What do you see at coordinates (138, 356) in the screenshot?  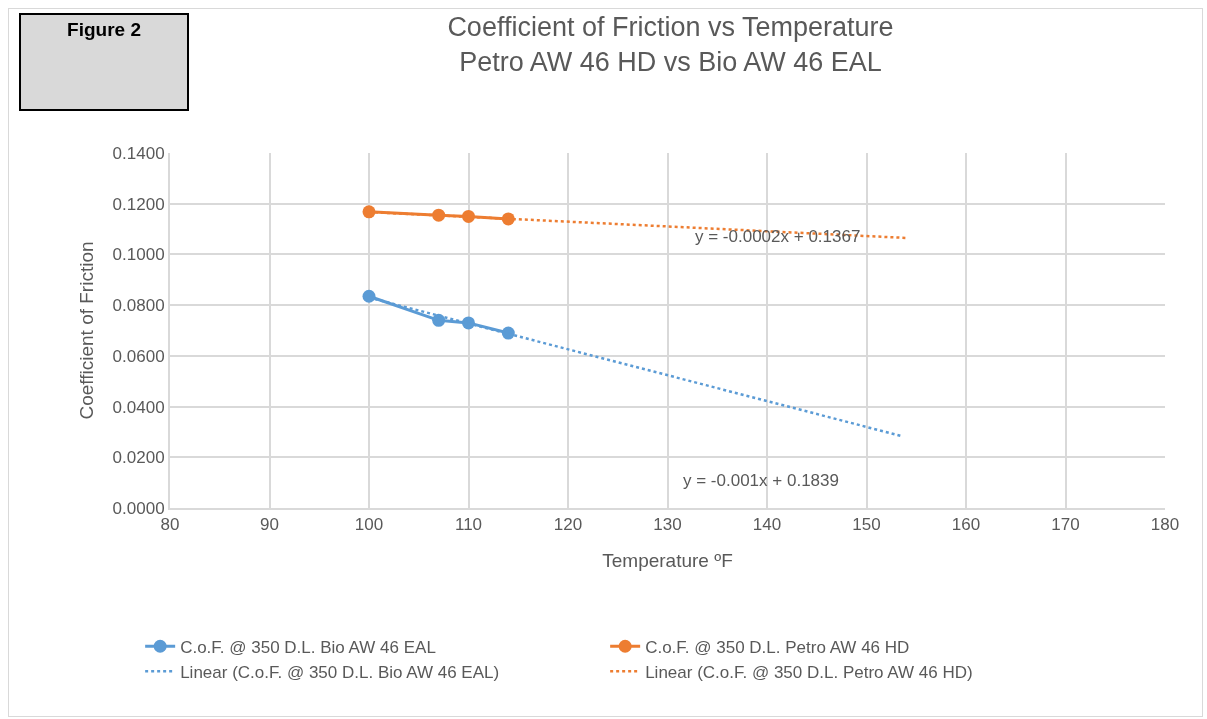 I see `y-tick-label: 0.0600` at bounding box center [138, 356].